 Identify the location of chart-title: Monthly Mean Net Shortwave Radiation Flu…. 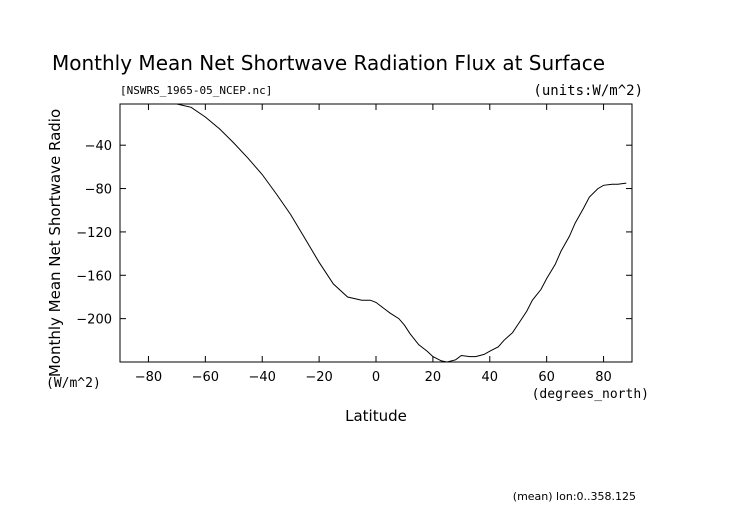
(328, 63).